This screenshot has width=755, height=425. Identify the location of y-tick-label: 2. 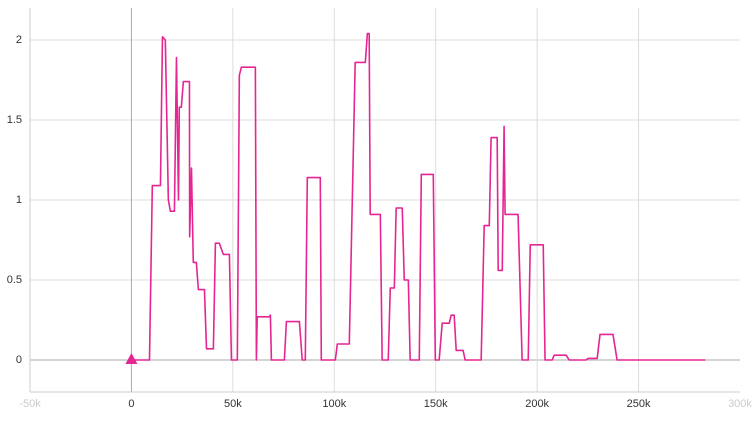
(19, 40).